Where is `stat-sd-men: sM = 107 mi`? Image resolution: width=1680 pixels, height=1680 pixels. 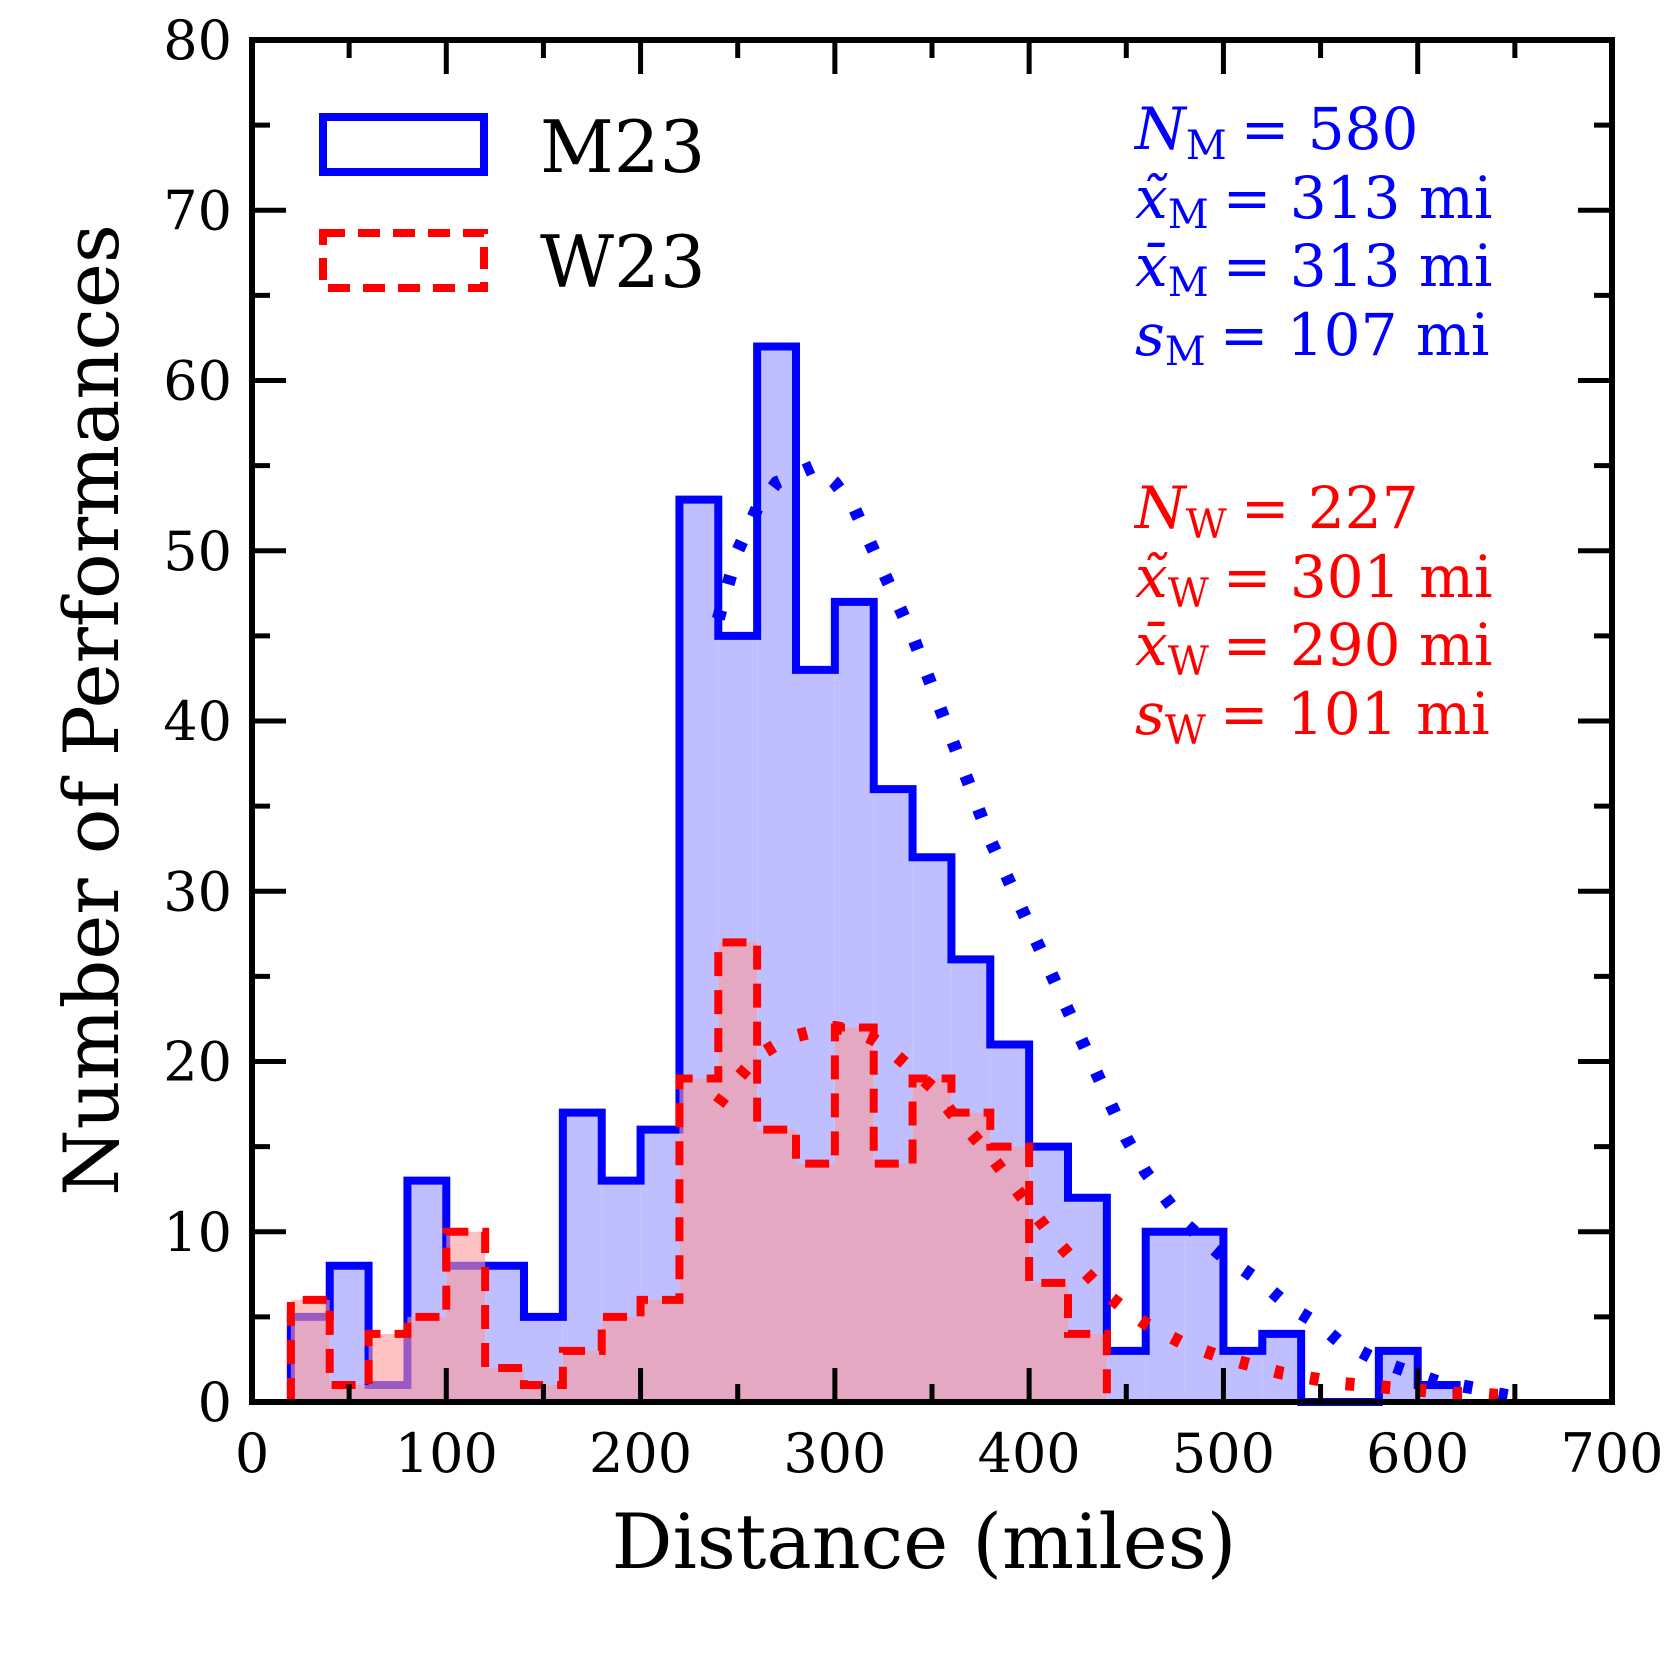
stat-sd-men: sM = 107 mi is located at coordinates (1312, 338).